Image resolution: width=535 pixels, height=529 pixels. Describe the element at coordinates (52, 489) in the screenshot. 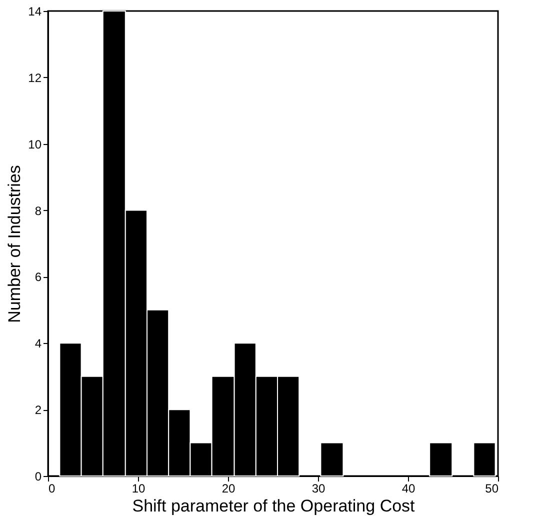

I see `x-tick-label: 0` at that location.